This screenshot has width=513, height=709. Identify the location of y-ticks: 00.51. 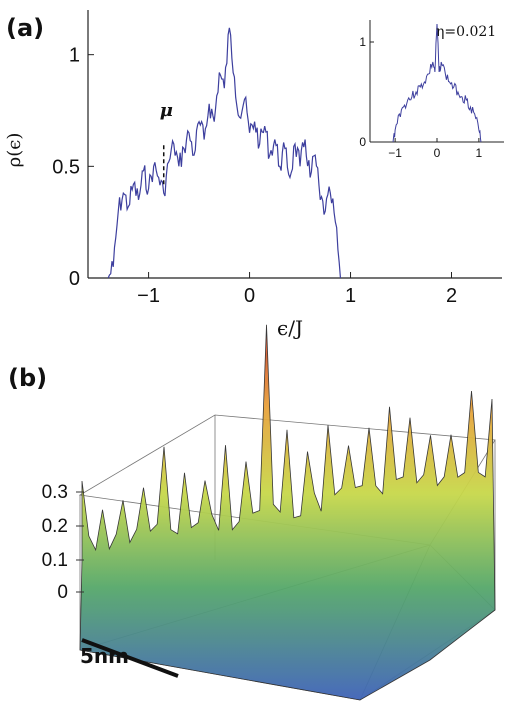
(73, 167).